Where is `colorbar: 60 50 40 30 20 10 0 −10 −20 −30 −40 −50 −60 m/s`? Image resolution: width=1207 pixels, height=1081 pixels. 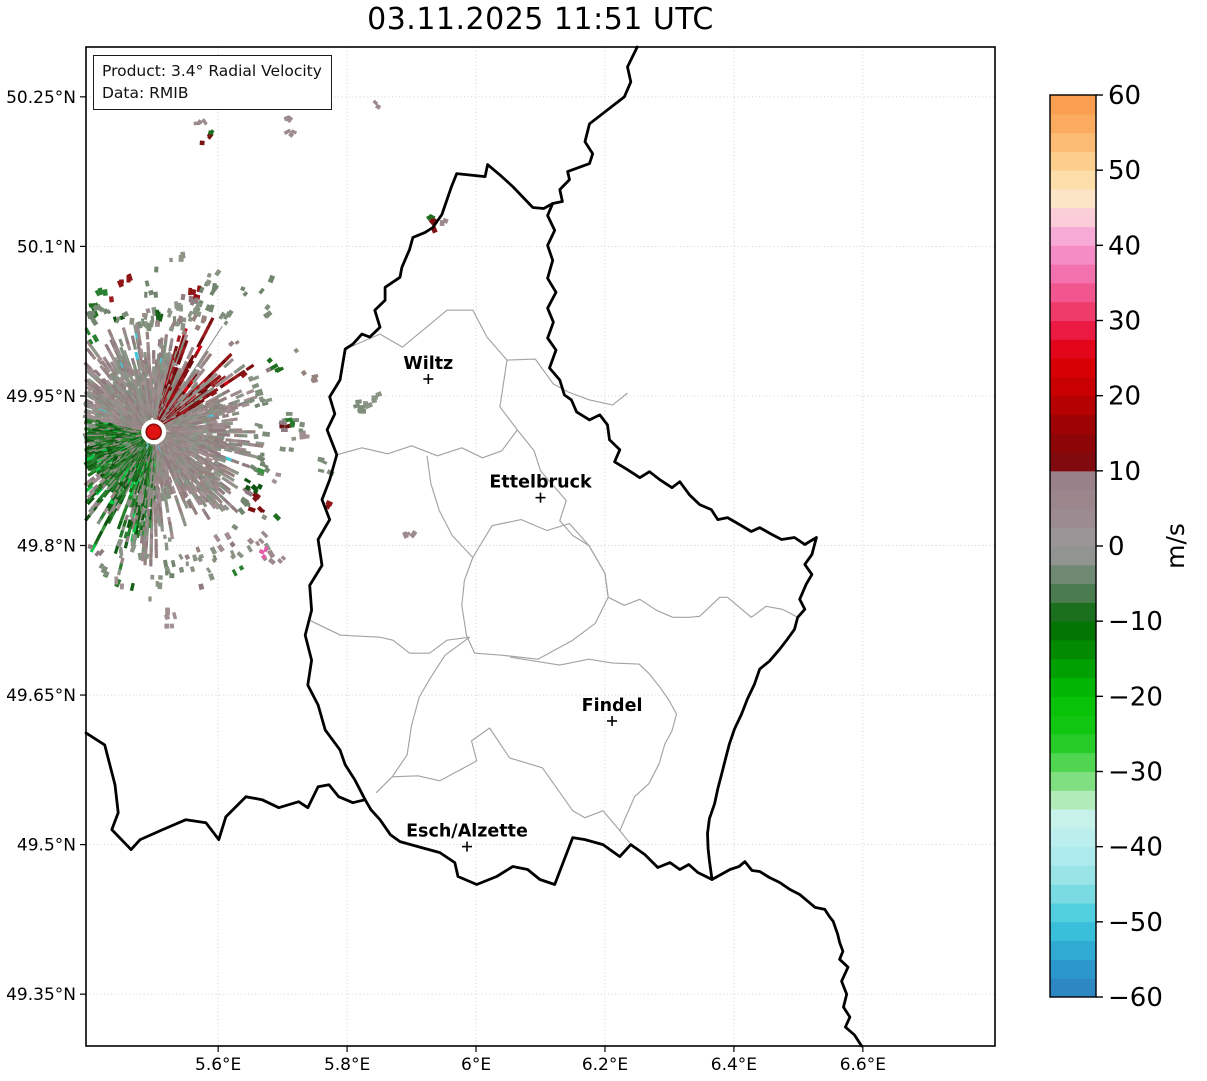 colorbar: 60 50 40 30 20 10 0 −10 −20 −30 −40 −50 −60 m/s is located at coordinates (1119, 547).